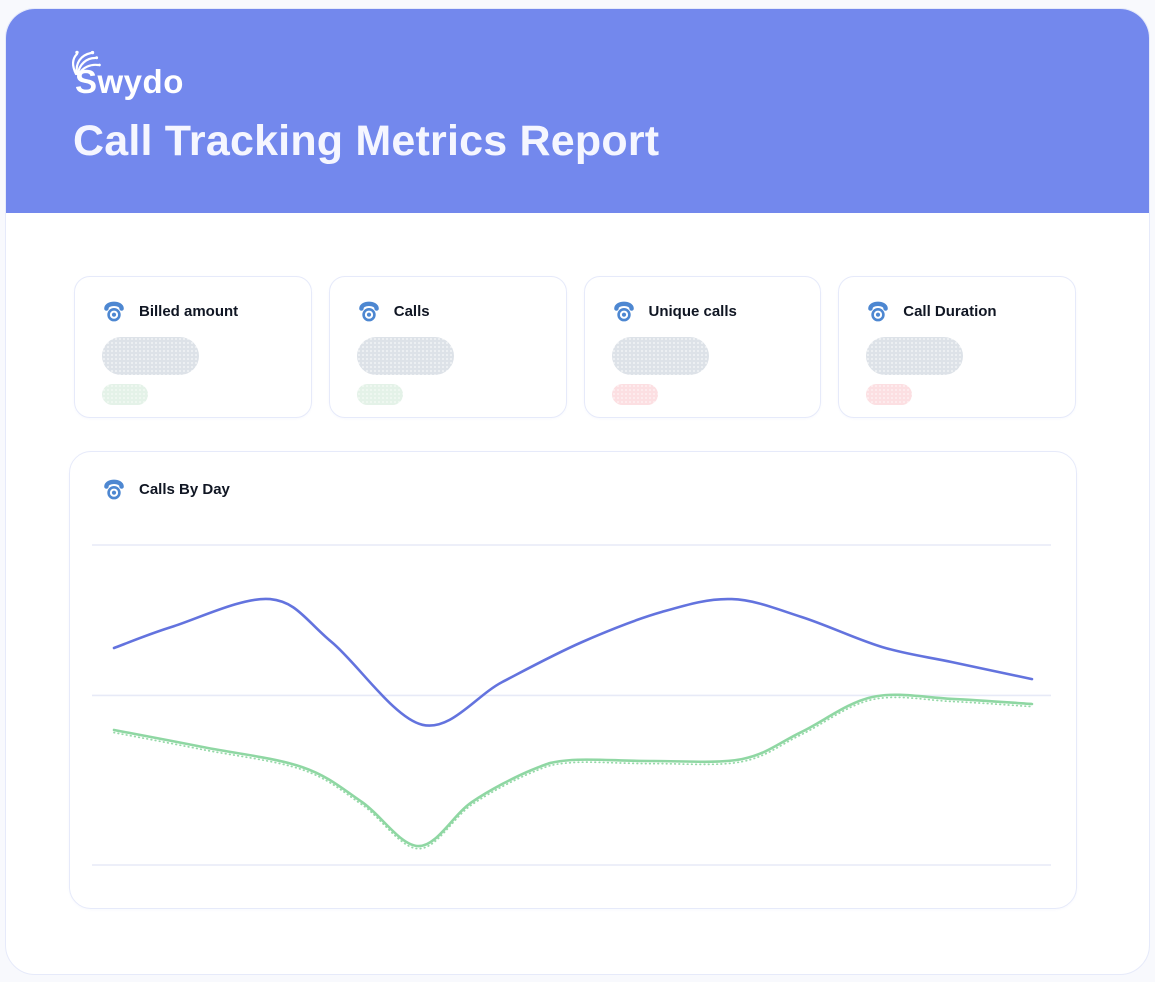 Image resolution: width=1155 pixels, height=982 pixels. What do you see at coordinates (184, 489) in the screenshot?
I see `chart-title: Calls By Day` at bounding box center [184, 489].